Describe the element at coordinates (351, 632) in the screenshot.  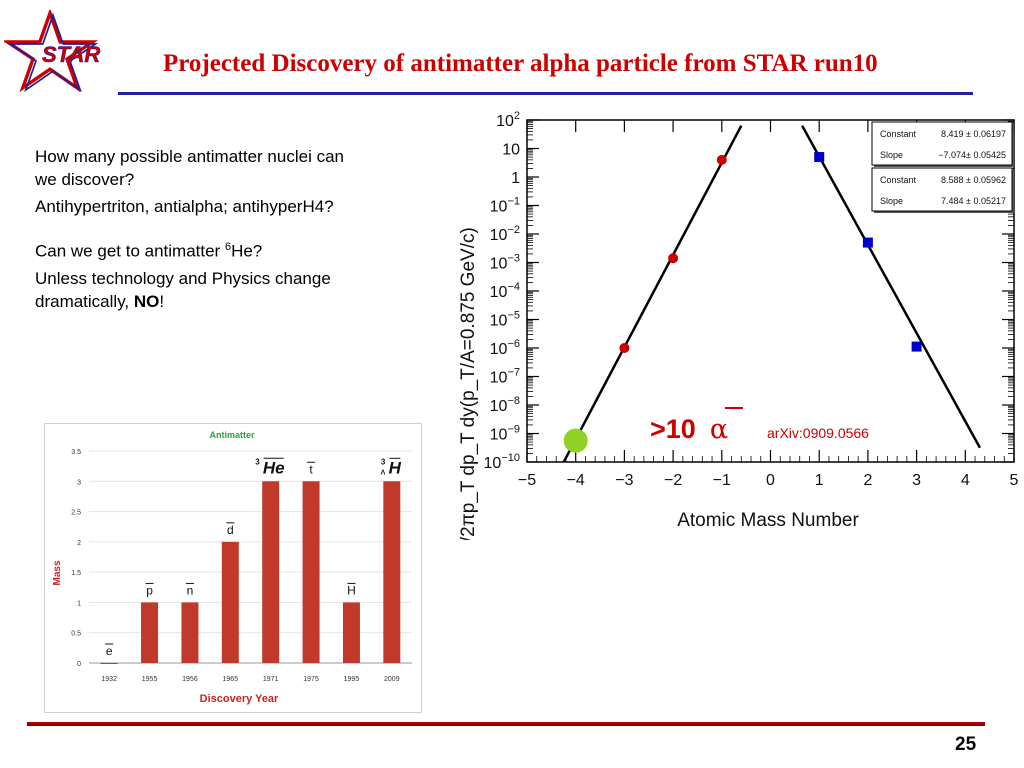
I see `bar-1995` at that location.